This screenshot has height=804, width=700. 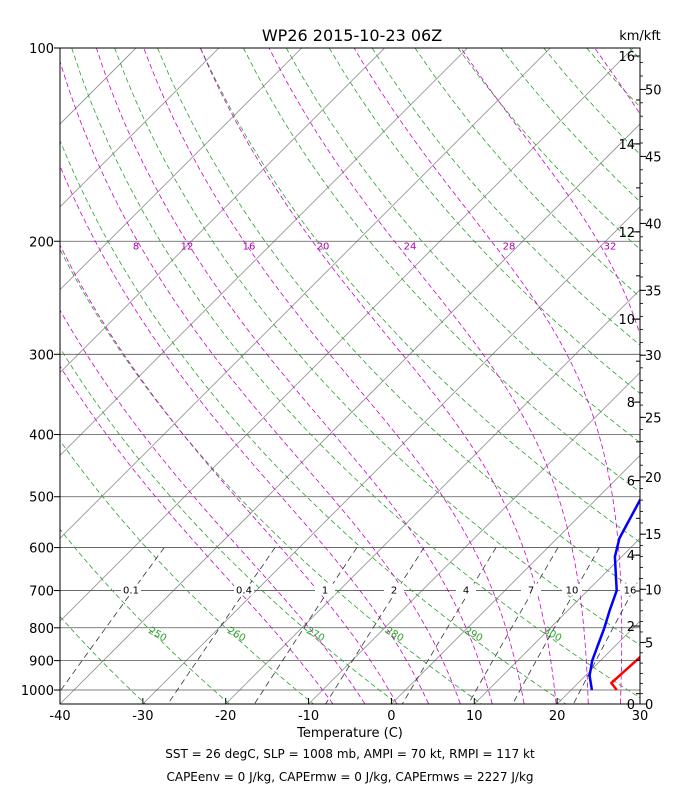 I want to click on height-axis-title: km/kft, so click(x=640, y=36).